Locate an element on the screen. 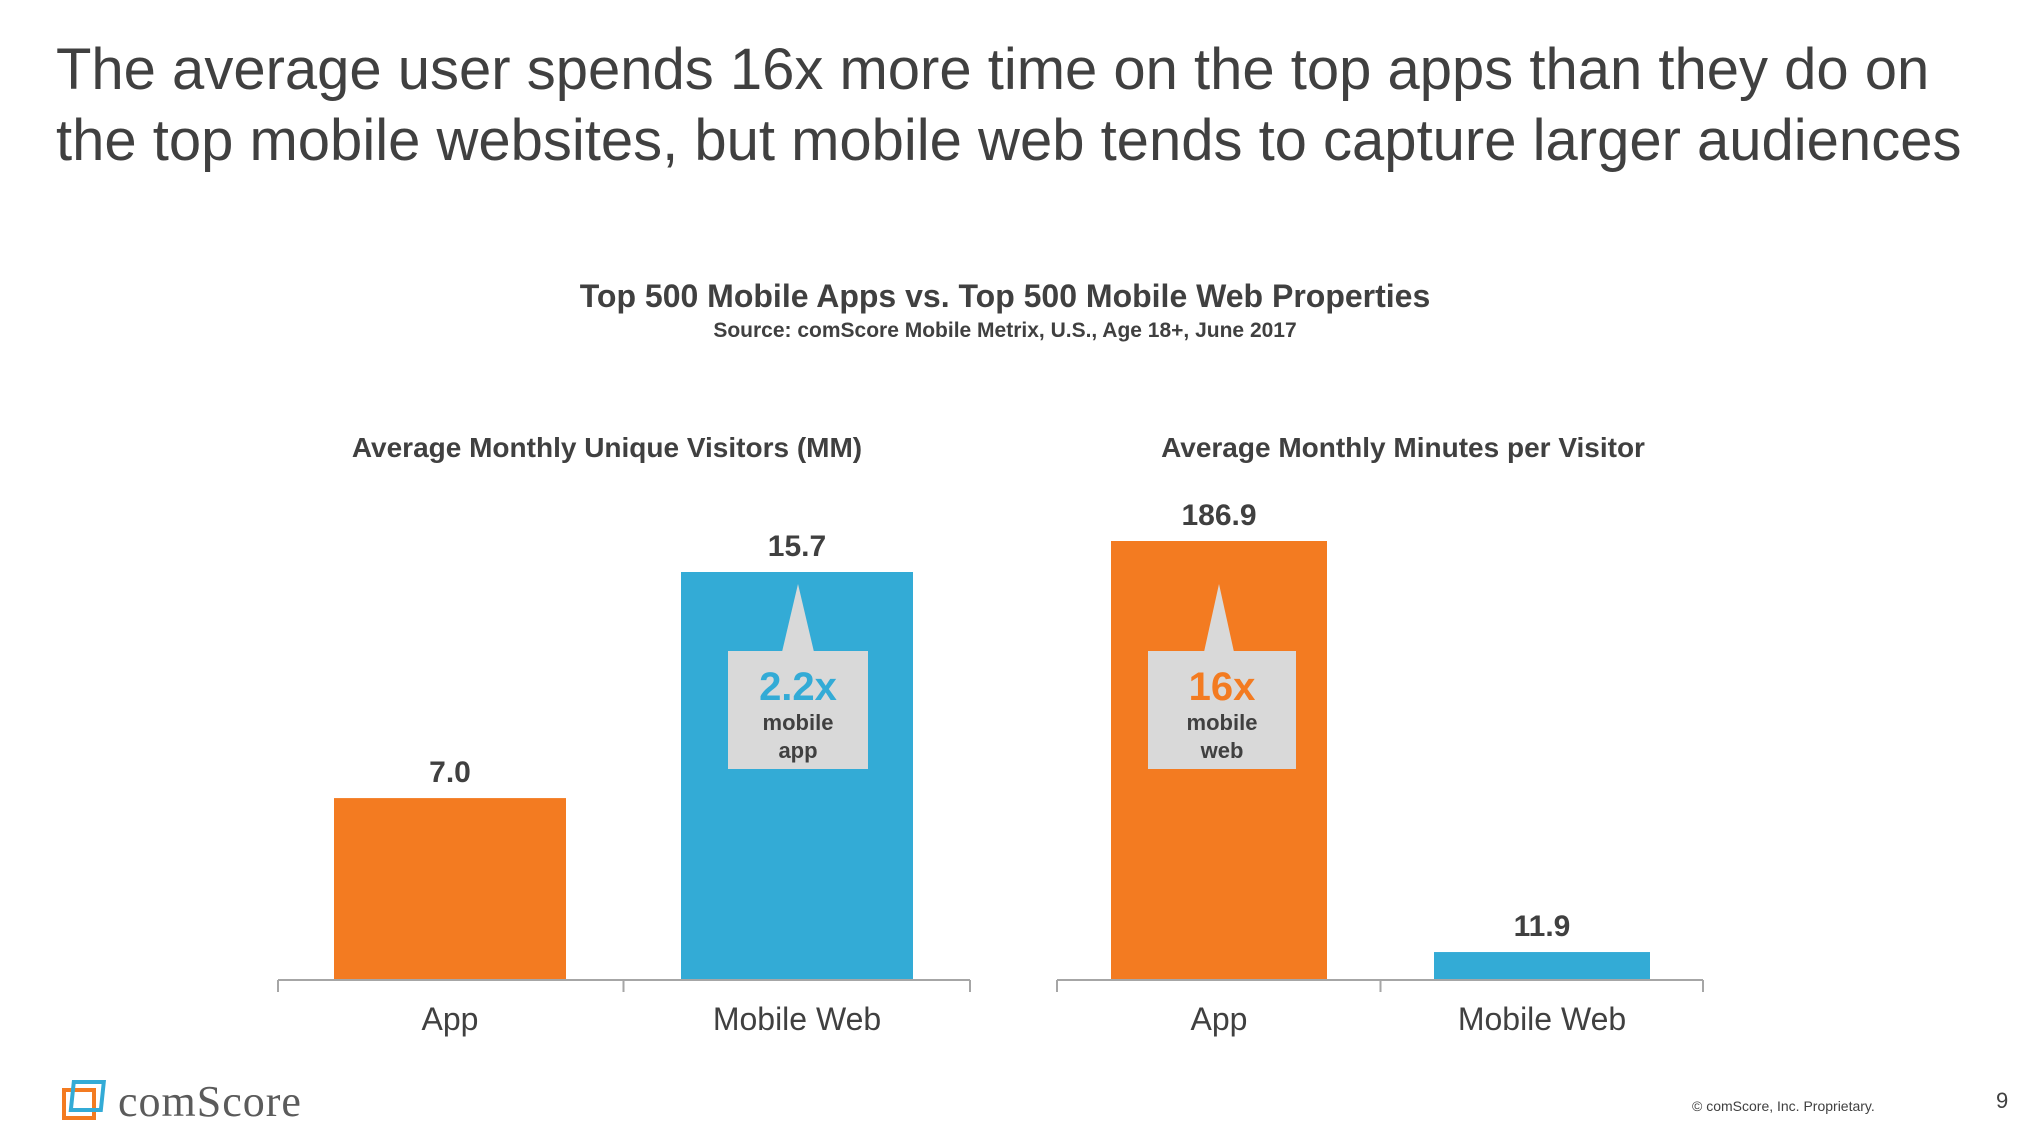 This screenshot has width=2040, height=1148. visitors-data-label: 15.7 is located at coordinates (797, 546).